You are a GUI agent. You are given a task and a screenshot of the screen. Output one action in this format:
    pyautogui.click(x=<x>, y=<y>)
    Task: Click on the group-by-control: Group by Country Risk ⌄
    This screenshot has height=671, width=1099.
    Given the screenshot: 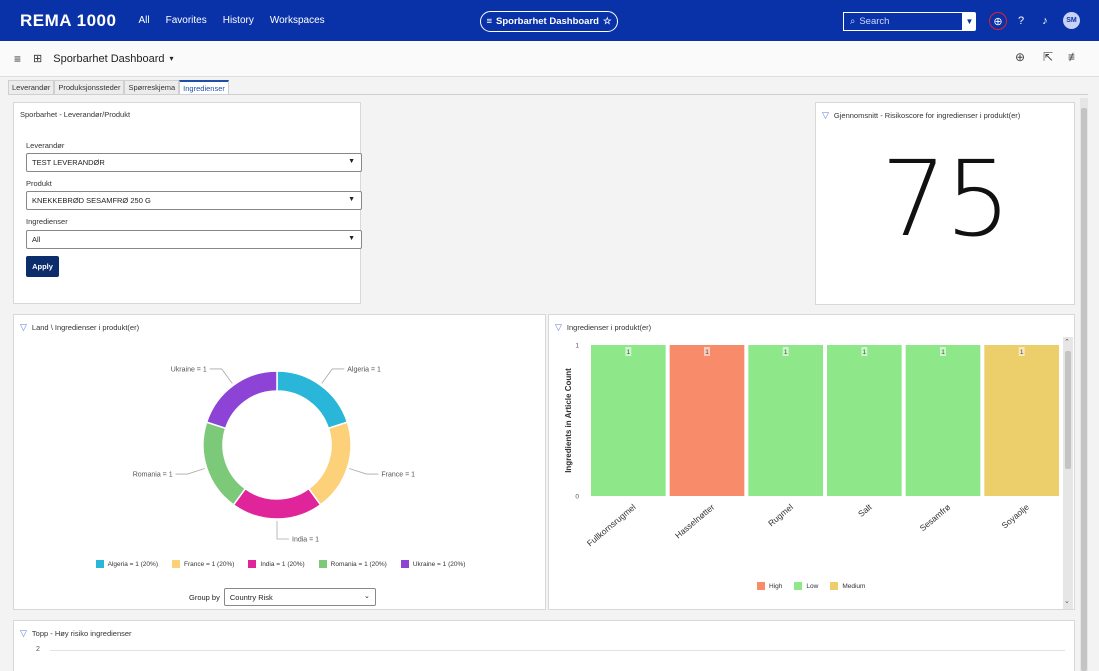 What is the action you would take?
    pyautogui.click(x=282, y=597)
    